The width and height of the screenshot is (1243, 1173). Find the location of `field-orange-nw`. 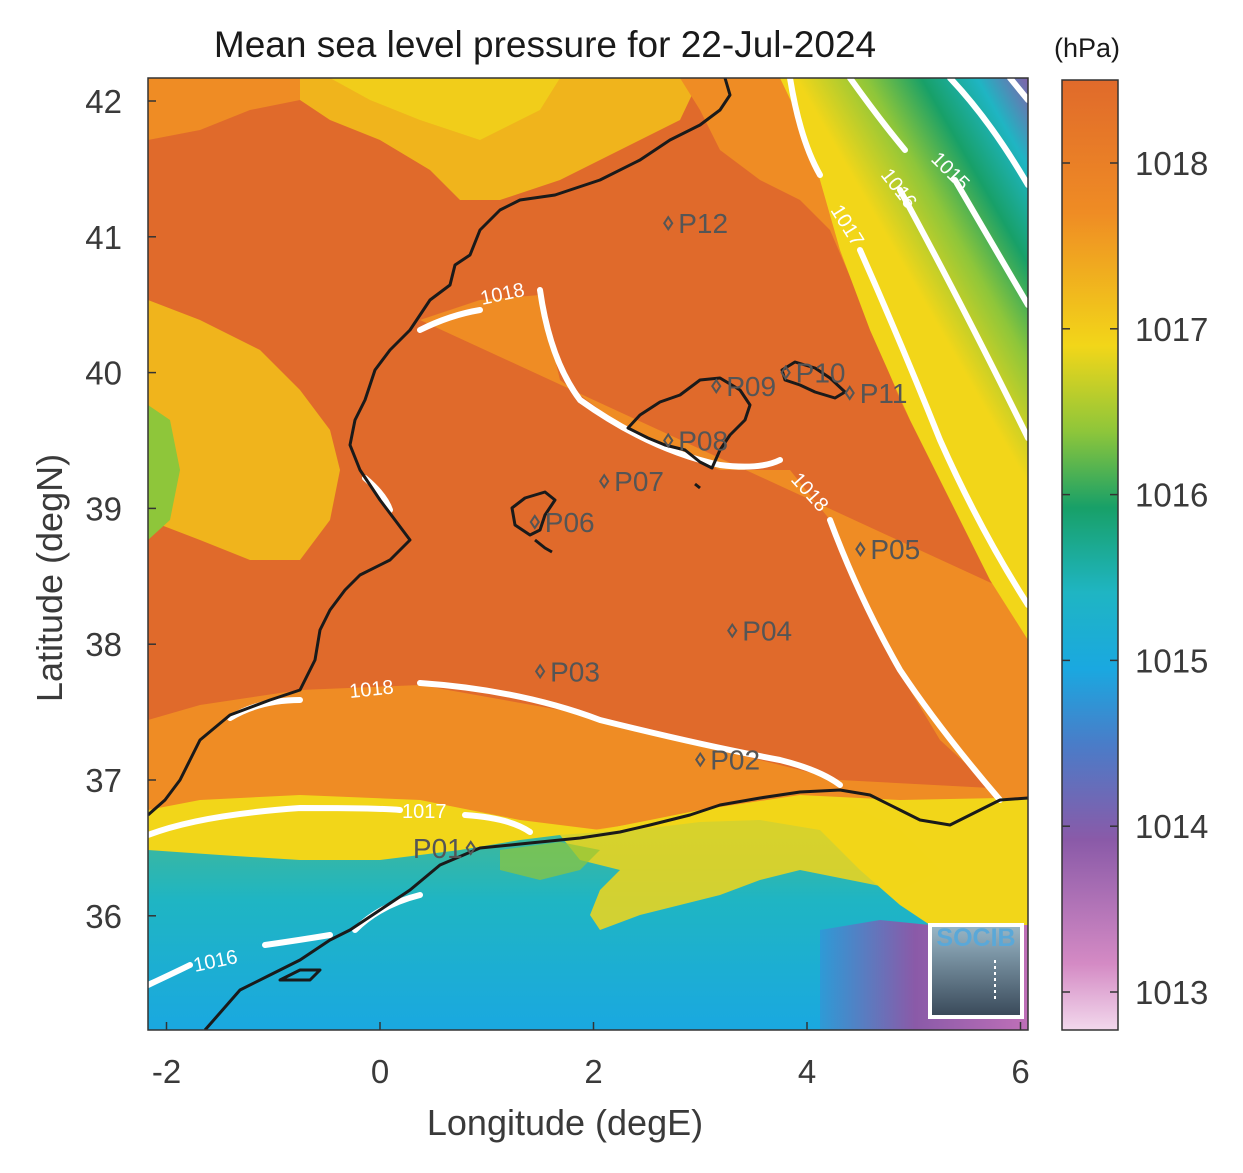

field-orange-nw is located at coordinates (224, 109).